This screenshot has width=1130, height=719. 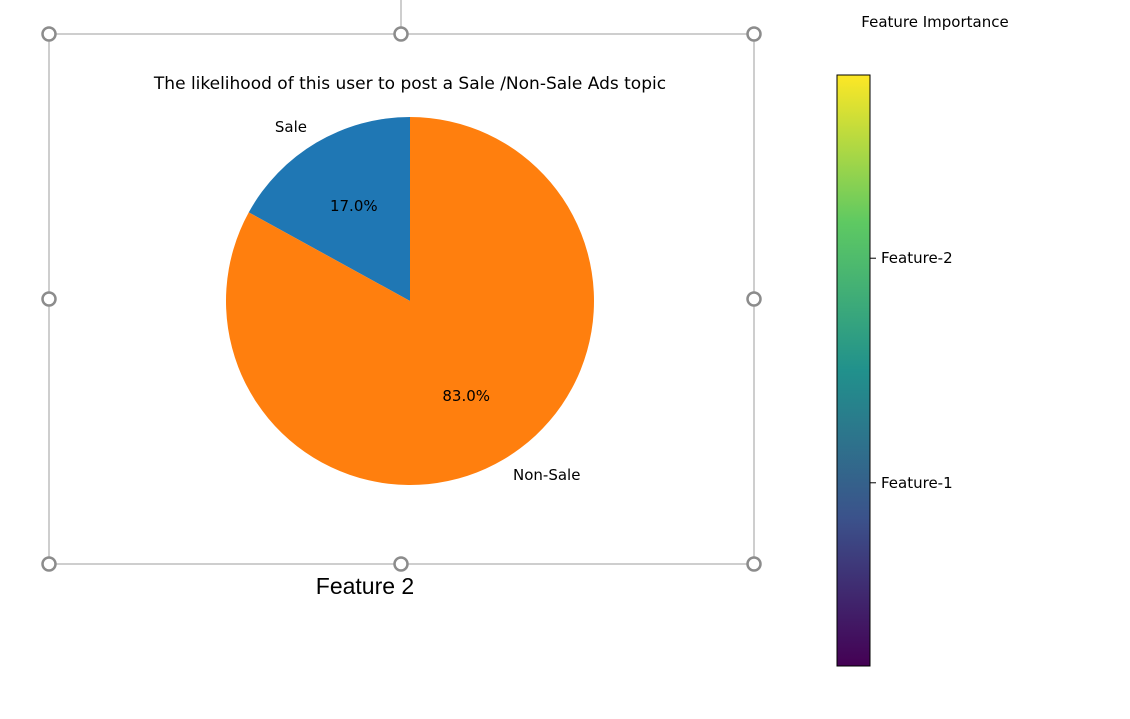 I want to click on colorbar-ticks: Feature-1 Feature-2, so click(x=911, y=370).